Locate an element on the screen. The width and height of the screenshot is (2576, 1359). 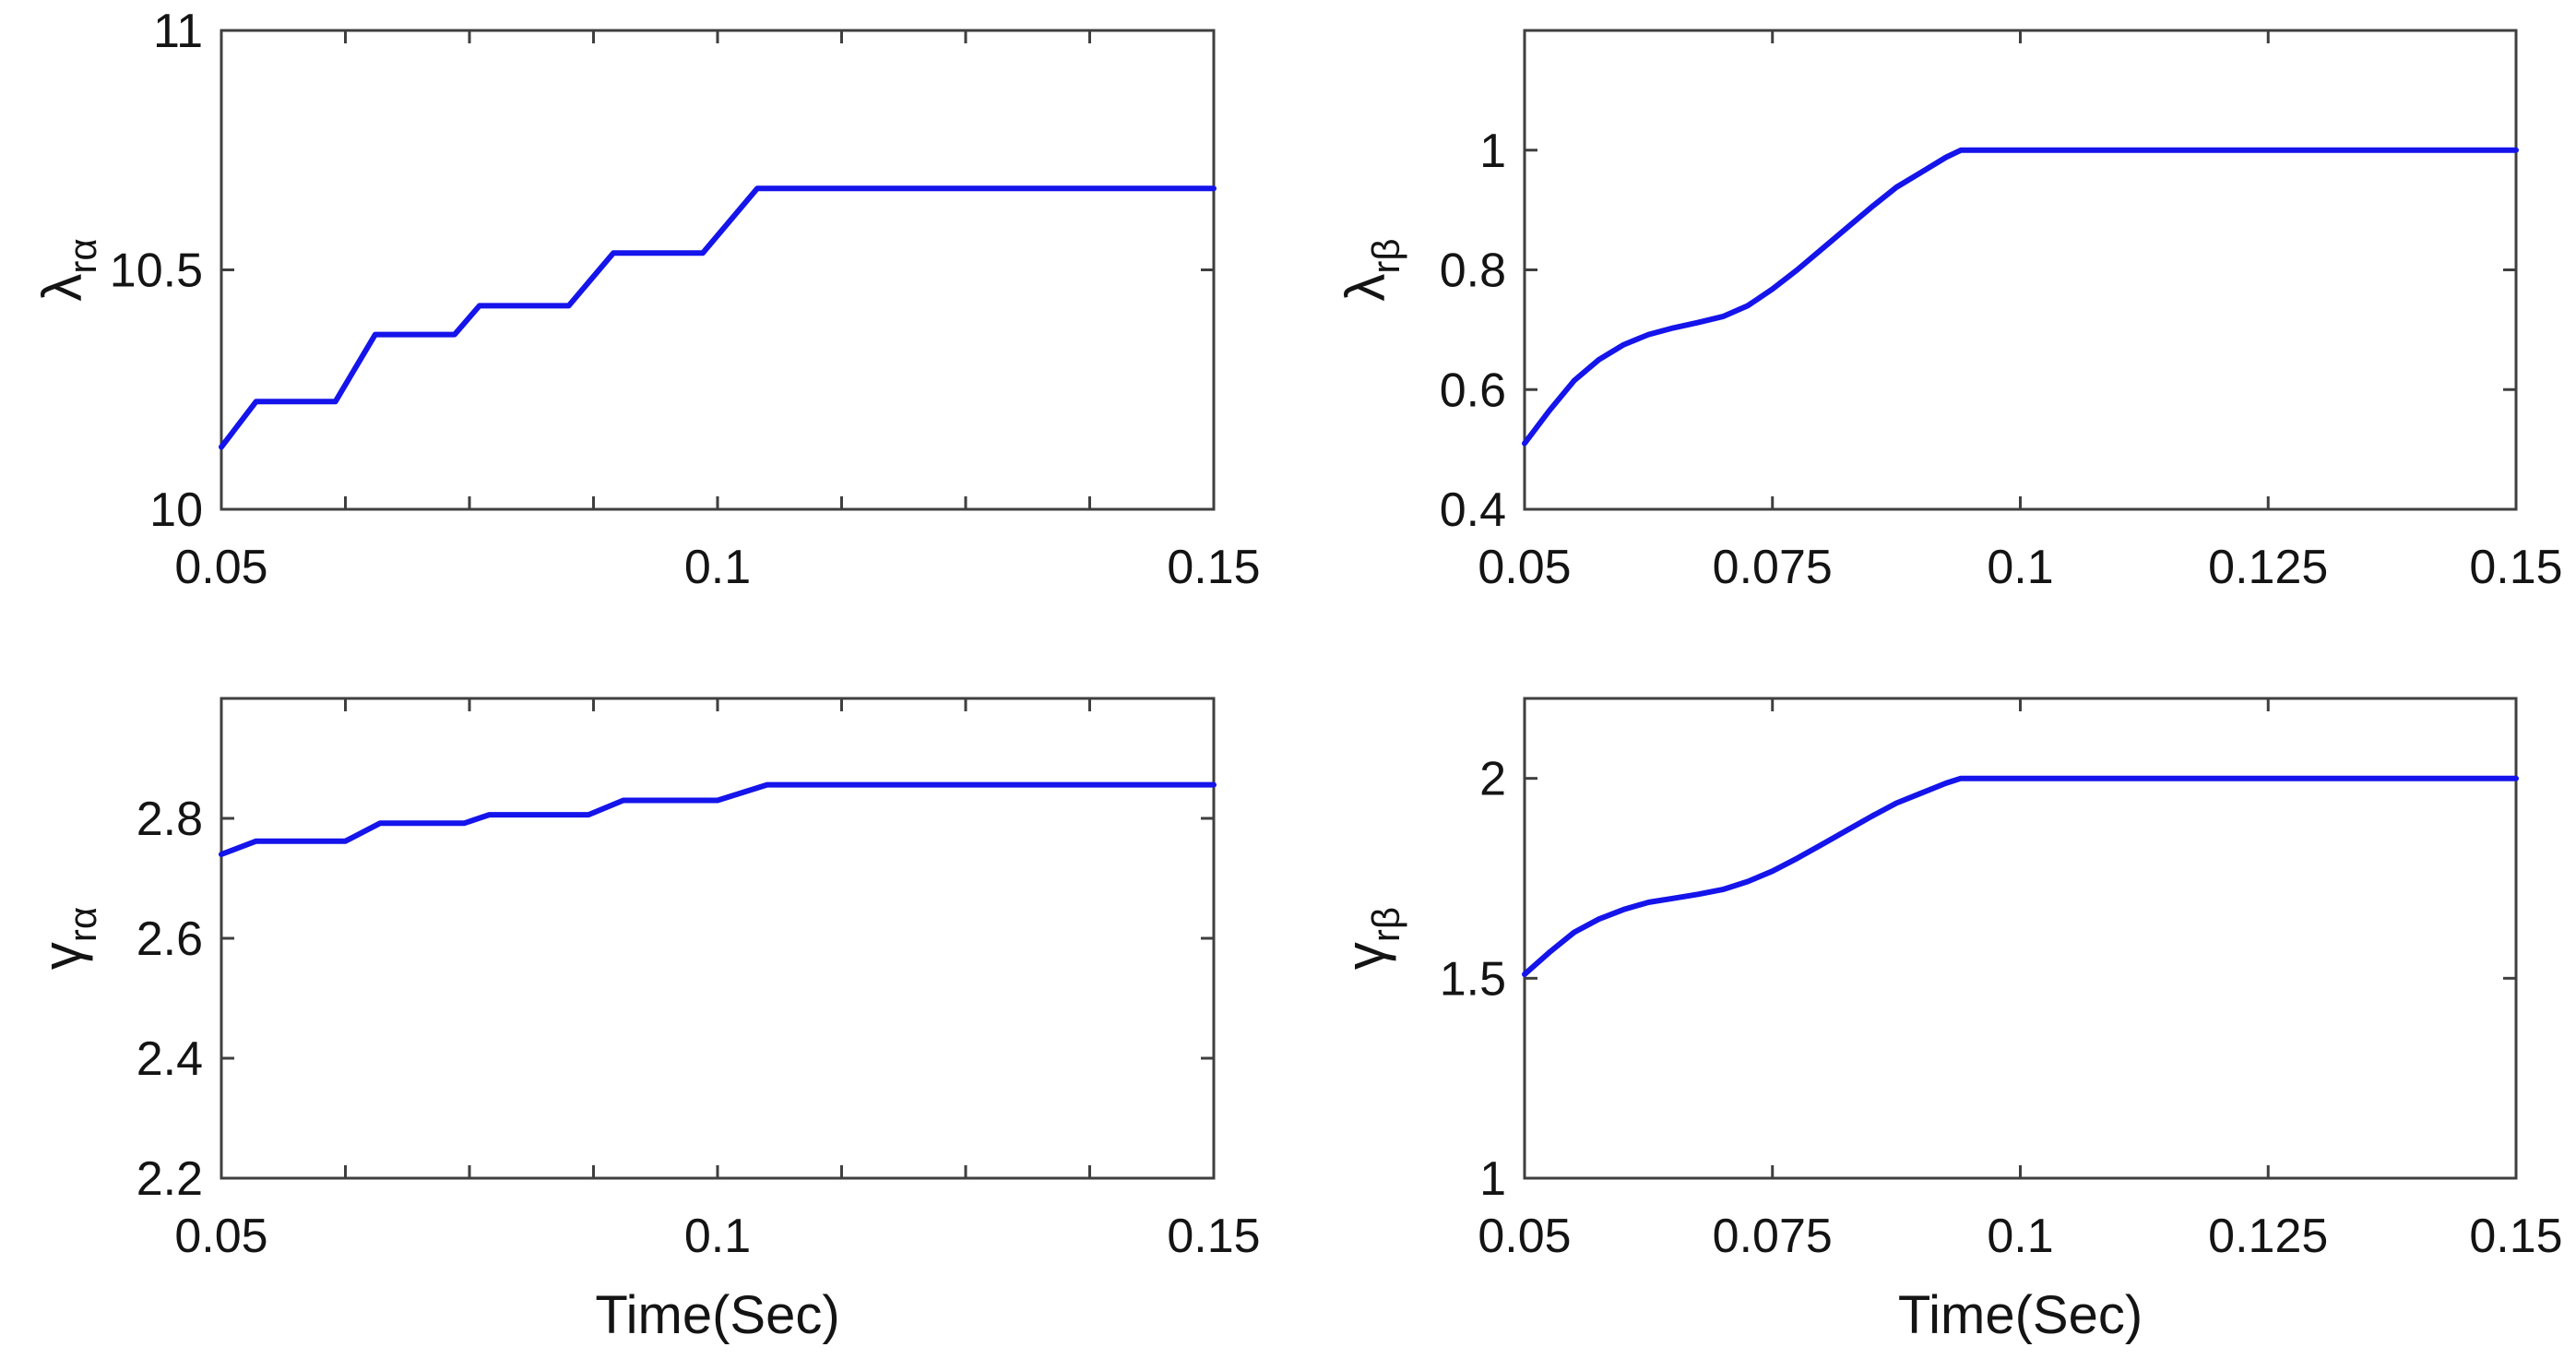
y-tick-label: 2.6 is located at coordinates (170, 939).